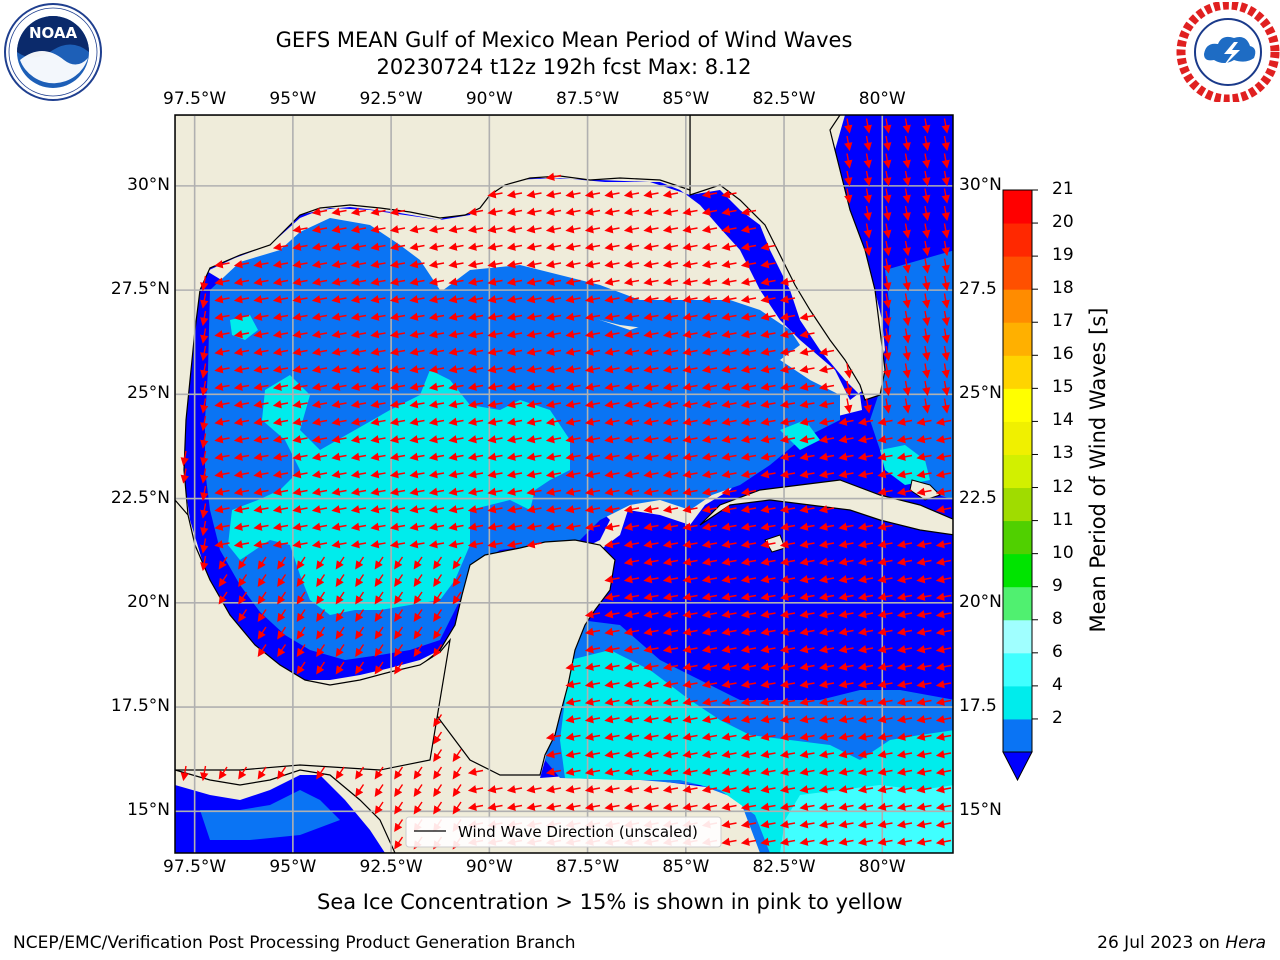 The image size is (1280, 960). What do you see at coordinates (140, 706) in the screenshot?
I see `lat-tick-label: 17.5°N` at bounding box center [140, 706].